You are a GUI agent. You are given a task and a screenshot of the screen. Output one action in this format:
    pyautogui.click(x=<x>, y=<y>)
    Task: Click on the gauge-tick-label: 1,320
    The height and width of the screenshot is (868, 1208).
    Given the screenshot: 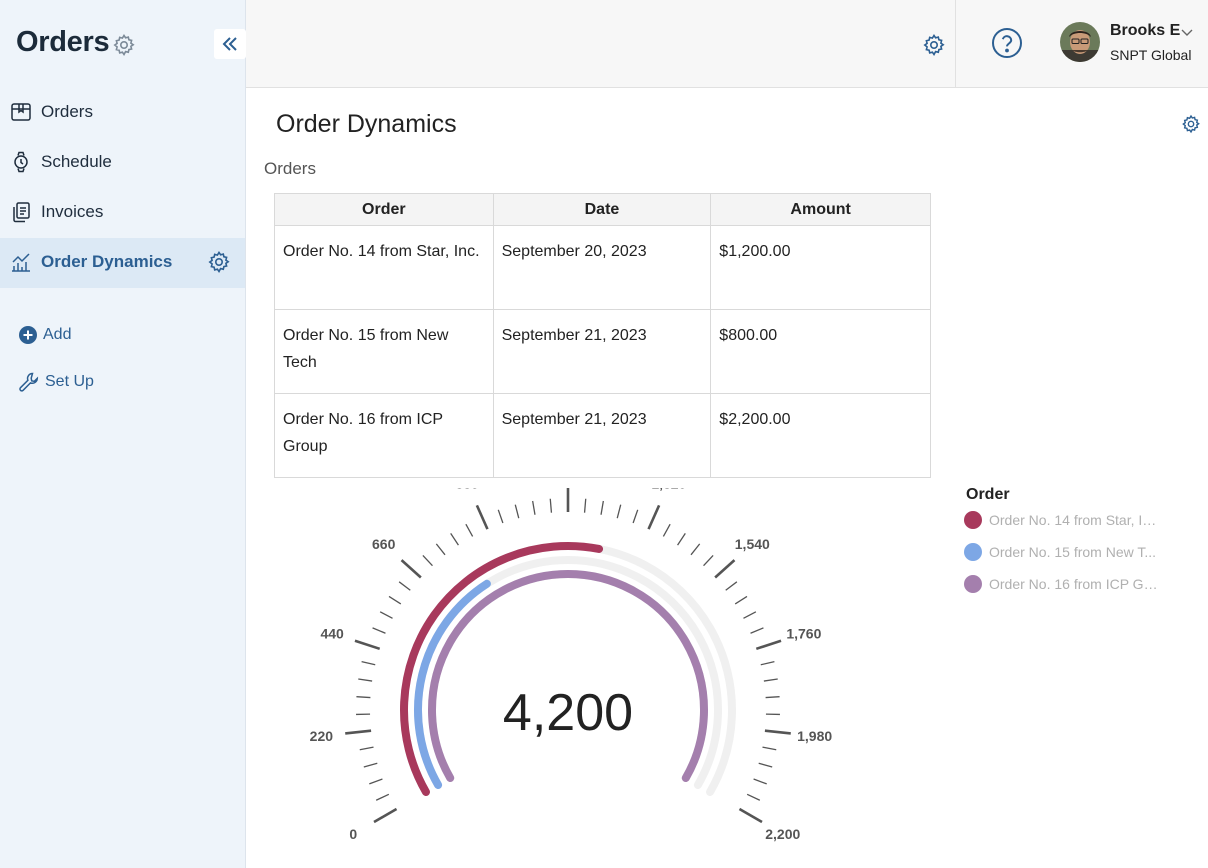 What is the action you would take?
    pyautogui.click(x=668, y=489)
    